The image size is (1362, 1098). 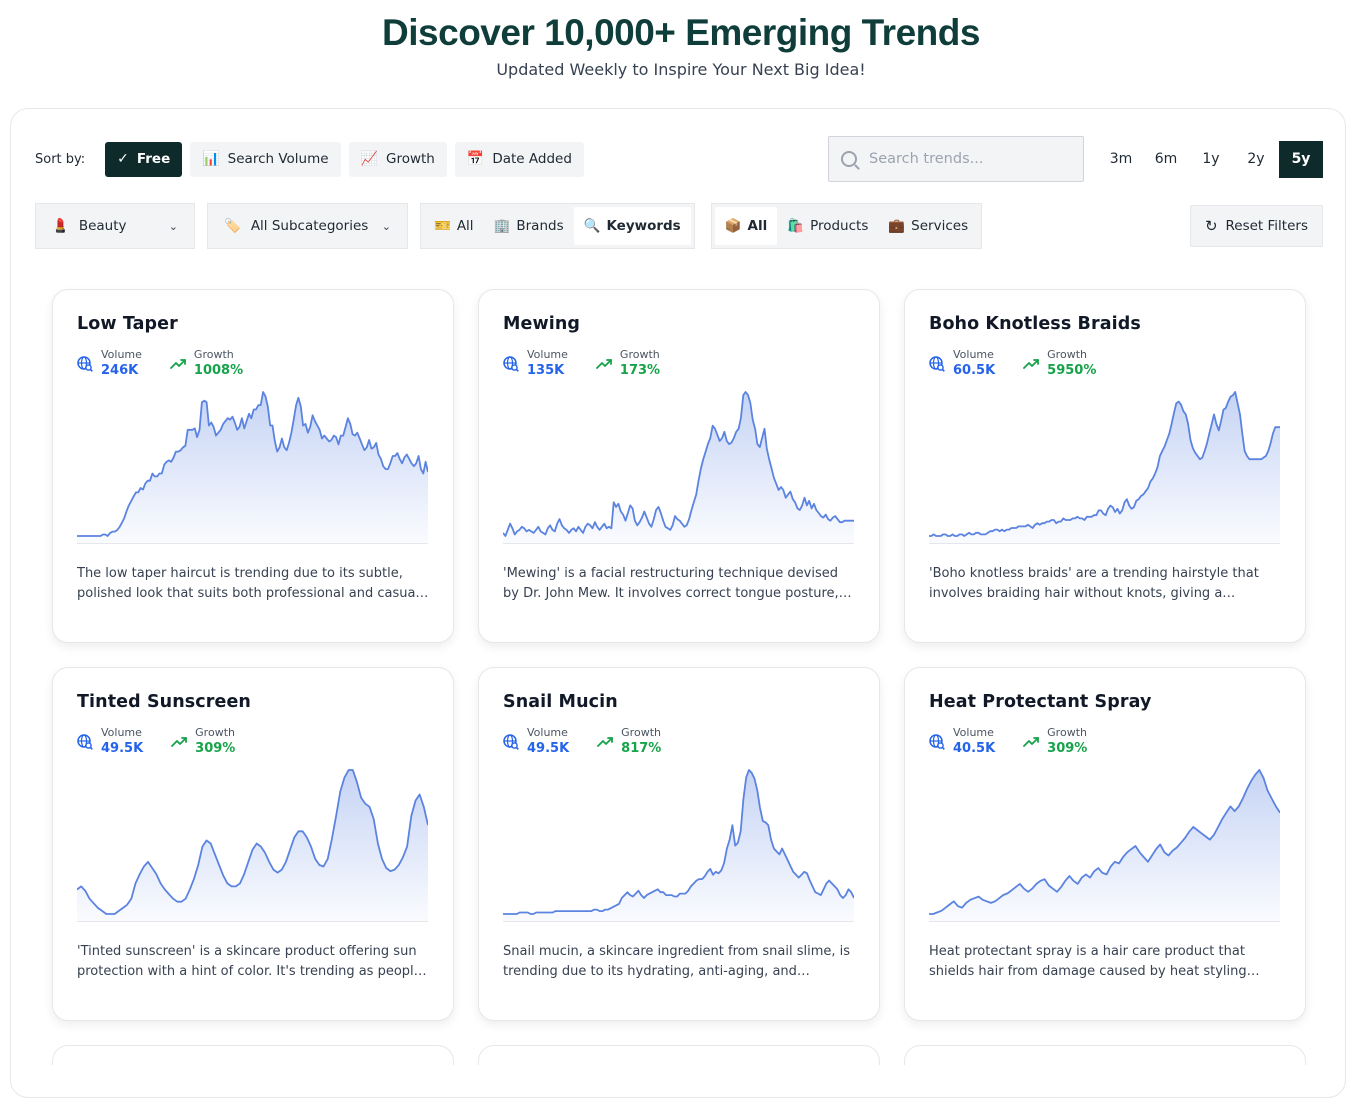 What do you see at coordinates (733, 226) in the screenshot?
I see `package-icon: 📦` at bounding box center [733, 226].